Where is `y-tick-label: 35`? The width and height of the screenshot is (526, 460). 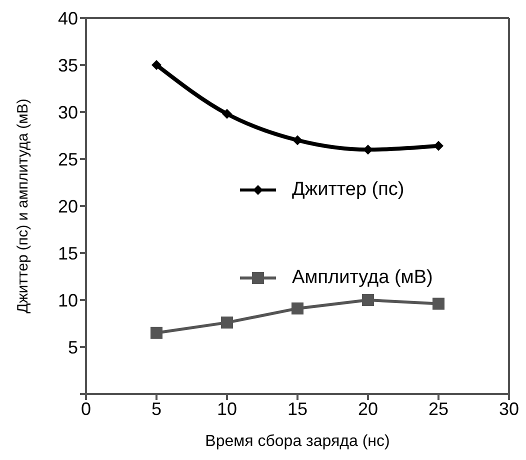 y-tick-label: 35 is located at coordinates (68, 65).